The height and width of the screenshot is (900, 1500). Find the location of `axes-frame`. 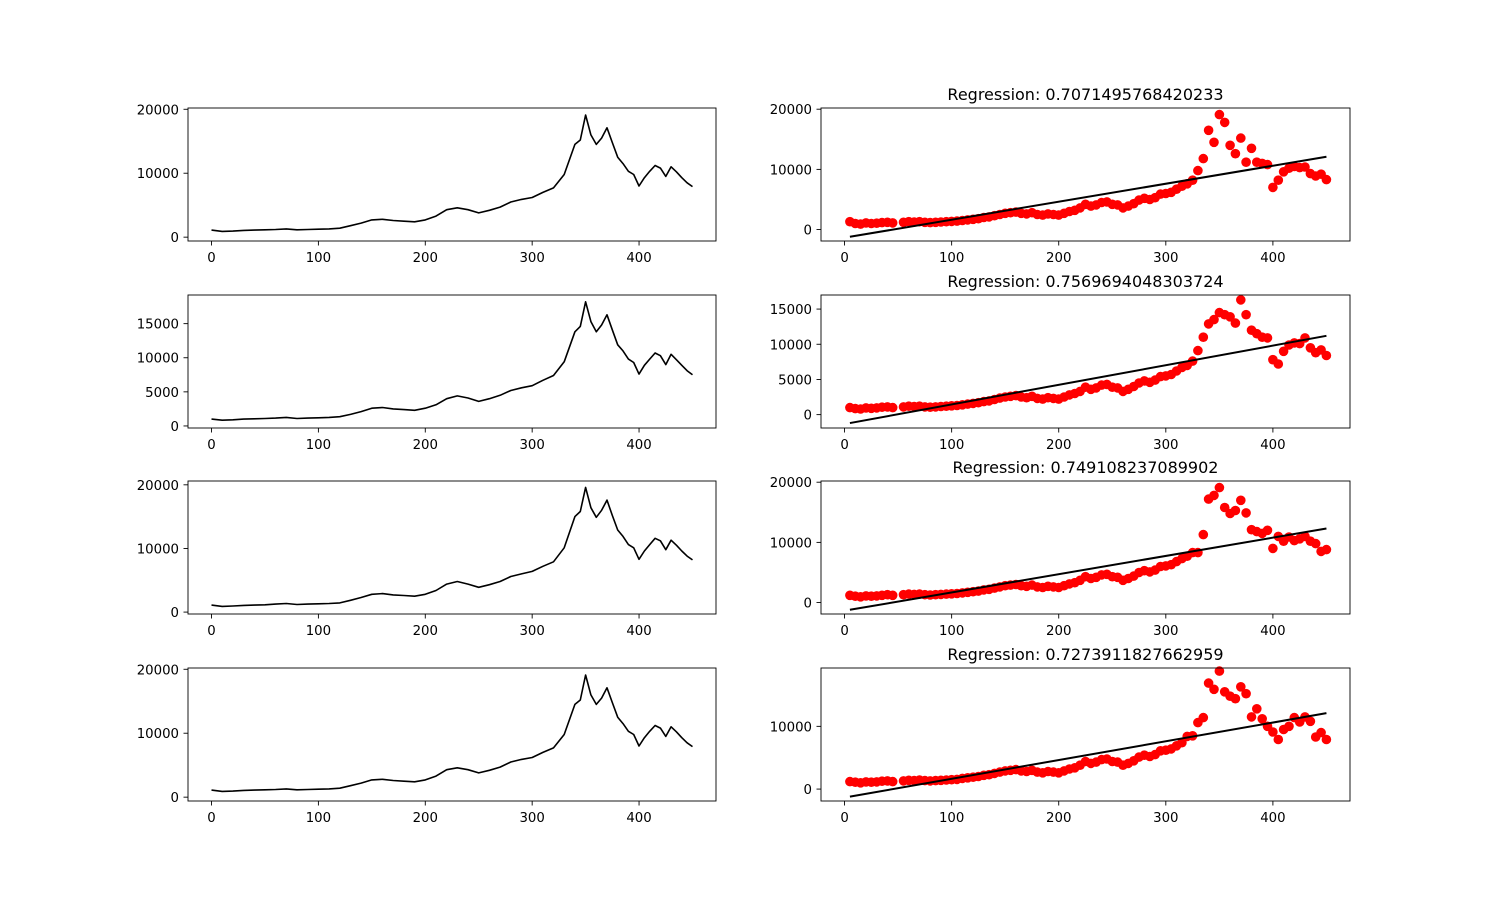

axes-frame is located at coordinates (1085, 361).